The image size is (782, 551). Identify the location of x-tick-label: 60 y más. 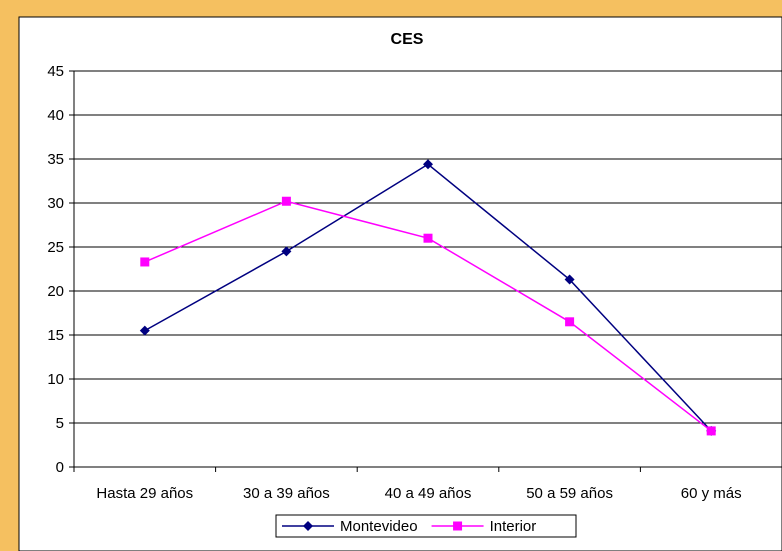
(711, 493).